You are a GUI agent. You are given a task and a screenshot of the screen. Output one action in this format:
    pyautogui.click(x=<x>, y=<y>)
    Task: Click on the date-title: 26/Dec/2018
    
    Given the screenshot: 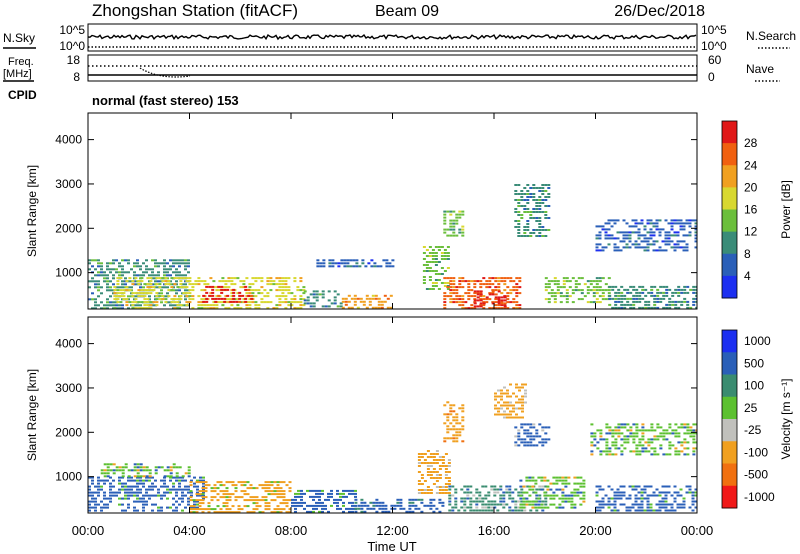 What is the action you would take?
    pyautogui.click(x=659, y=11)
    